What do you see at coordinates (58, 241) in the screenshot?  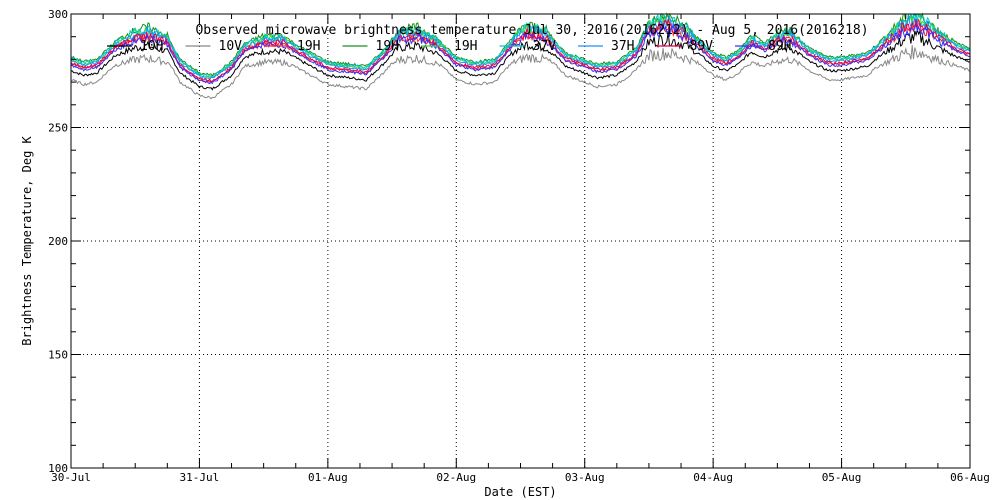 I see `y-tick-label-200: 200` at bounding box center [58, 241].